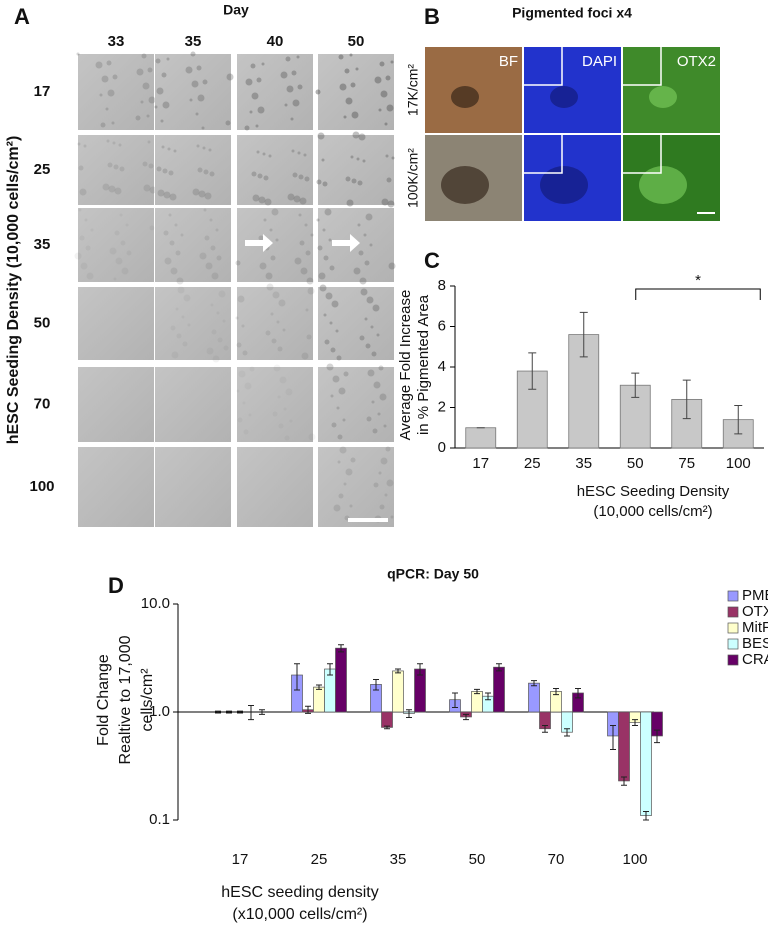  Describe the element at coordinates (696, 61) in the screenshot. I see `channel-label: OTX2` at that location.